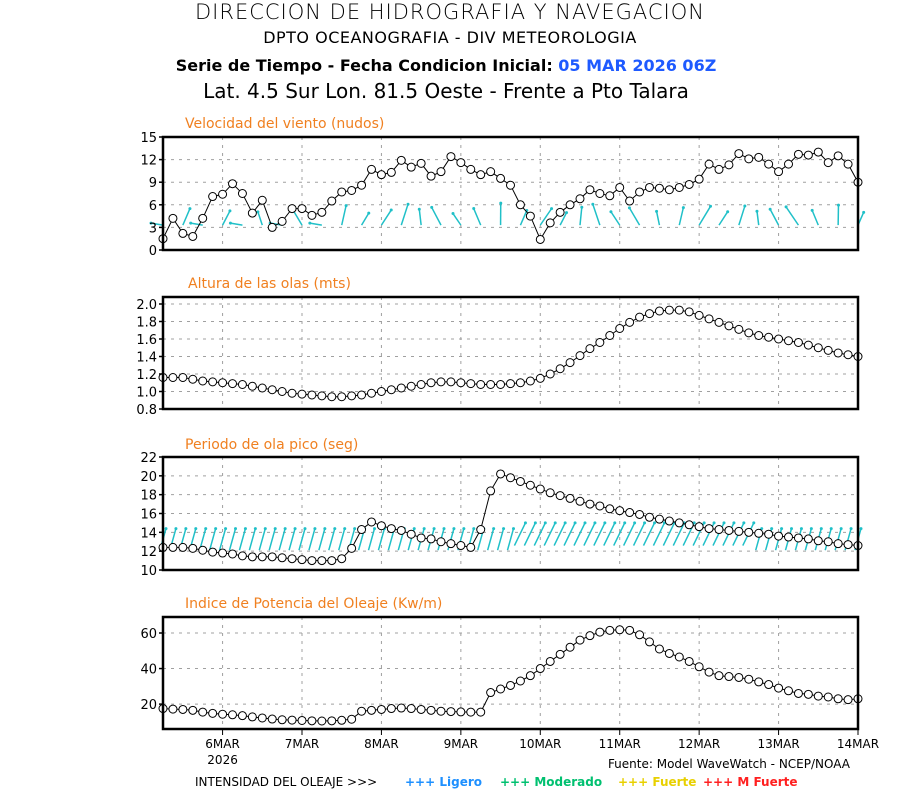  I want to click on y-tick-label: 22, so click(148, 458).